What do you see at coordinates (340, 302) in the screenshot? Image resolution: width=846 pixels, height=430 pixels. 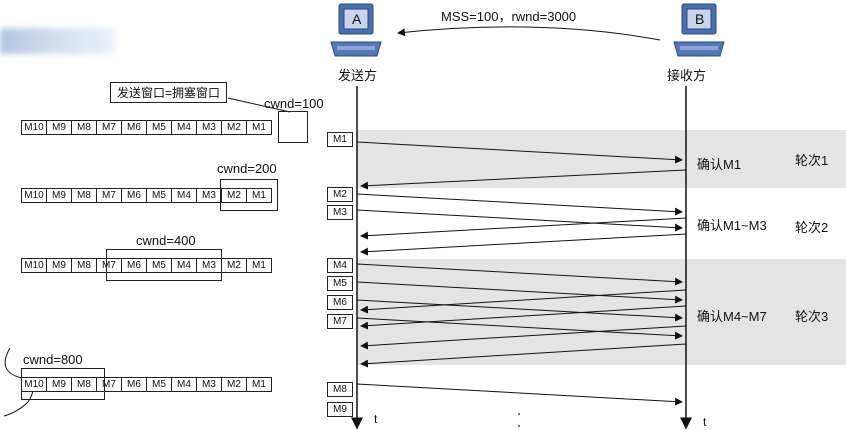 I see `segment-m6: M6` at bounding box center [340, 302].